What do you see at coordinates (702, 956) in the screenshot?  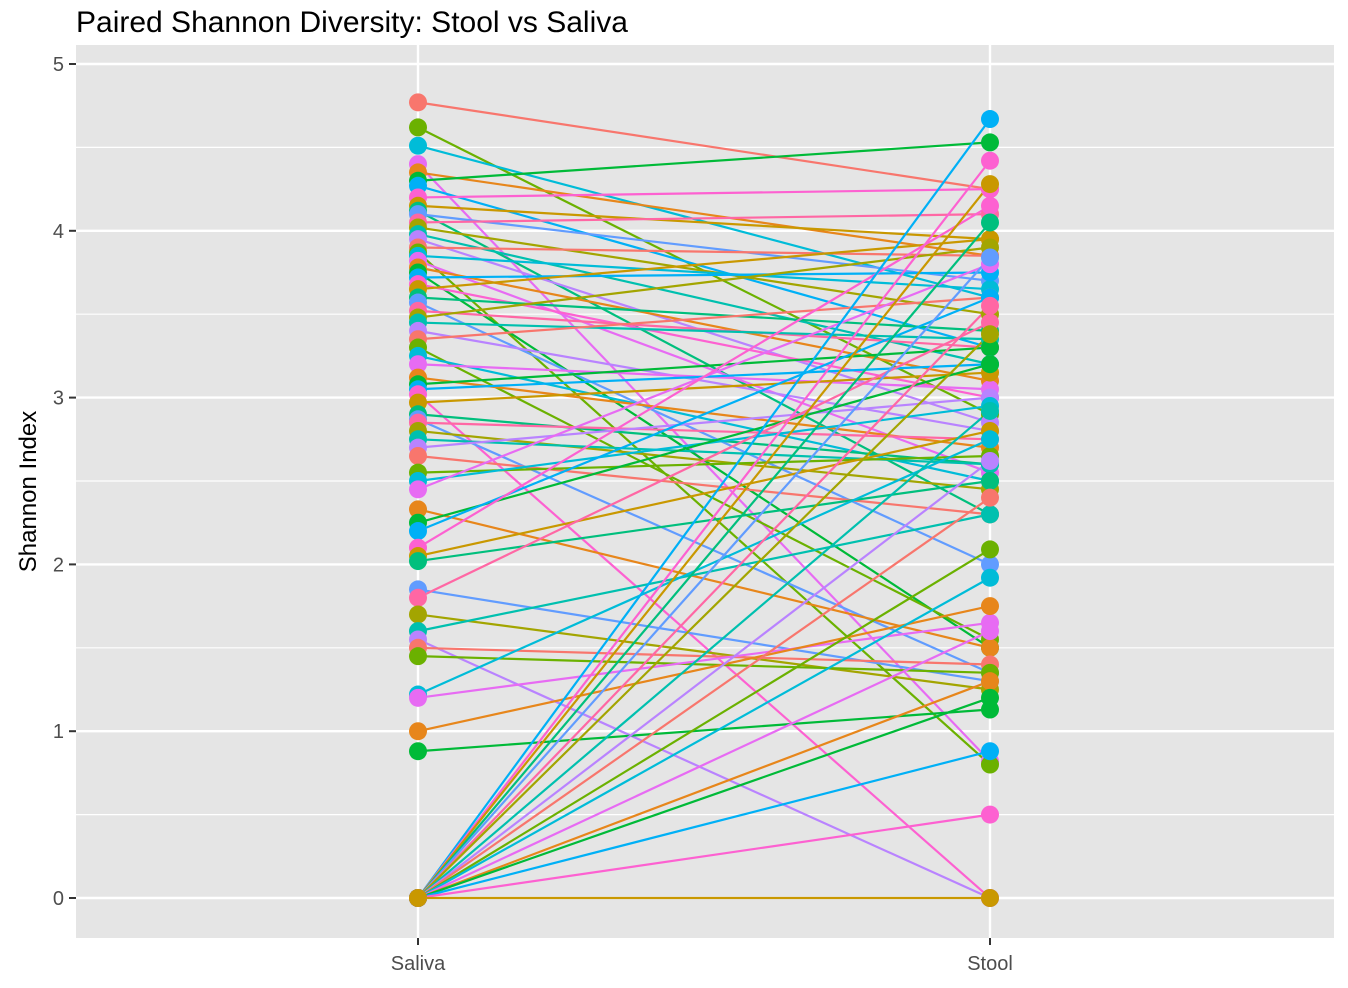 I see `x-axis: Saliva Stool` at bounding box center [702, 956].